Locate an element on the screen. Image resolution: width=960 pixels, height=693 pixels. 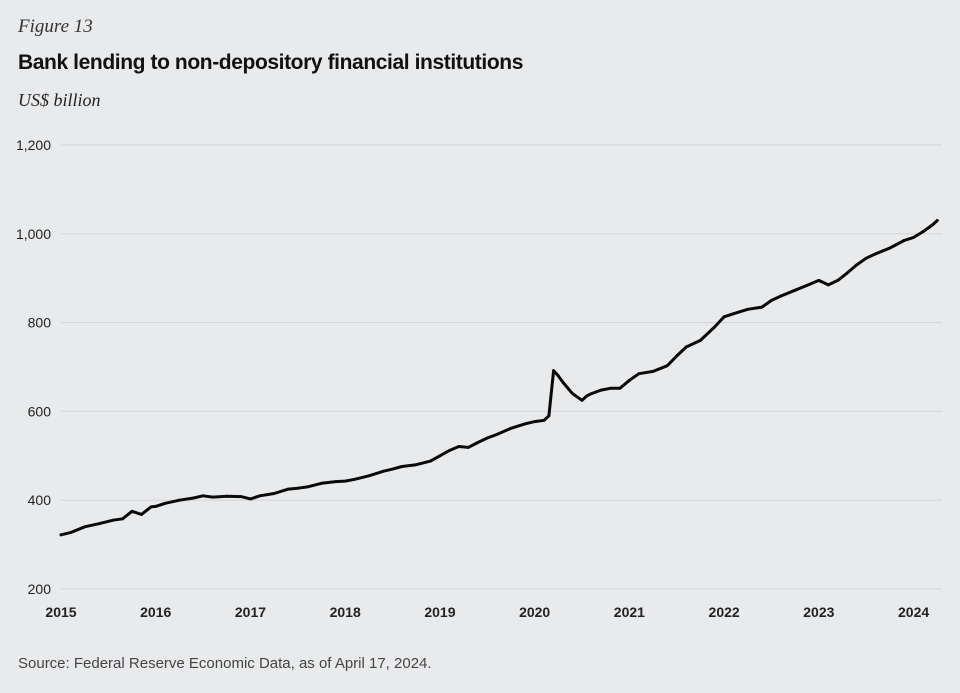
y-tick-label: 800 is located at coordinates (40, 323).